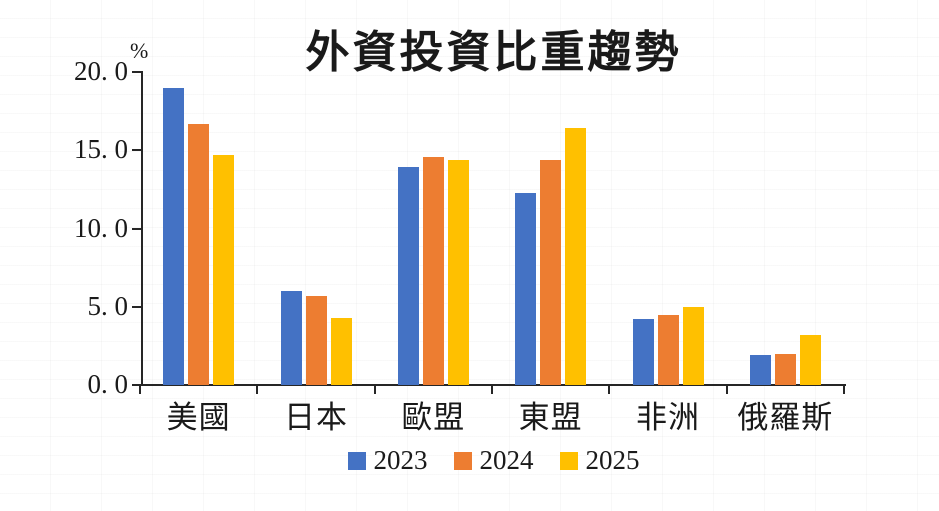  What do you see at coordinates (108, 305) in the screenshot?
I see `y-tick-label: 5. 0` at bounding box center [108, 305].